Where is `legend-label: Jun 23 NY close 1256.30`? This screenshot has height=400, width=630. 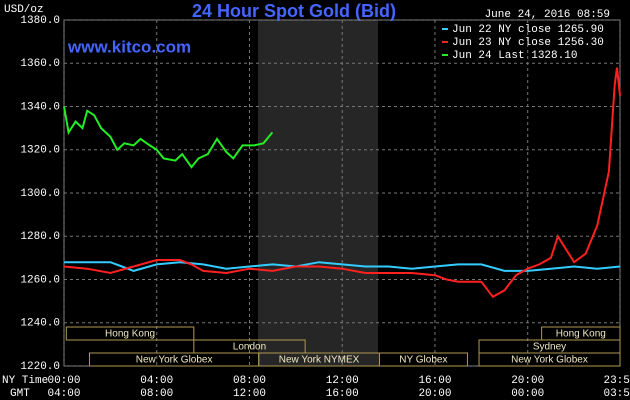 legend-label: Jun 23 NY close 1256.30 is located at coordinates (528, 43).